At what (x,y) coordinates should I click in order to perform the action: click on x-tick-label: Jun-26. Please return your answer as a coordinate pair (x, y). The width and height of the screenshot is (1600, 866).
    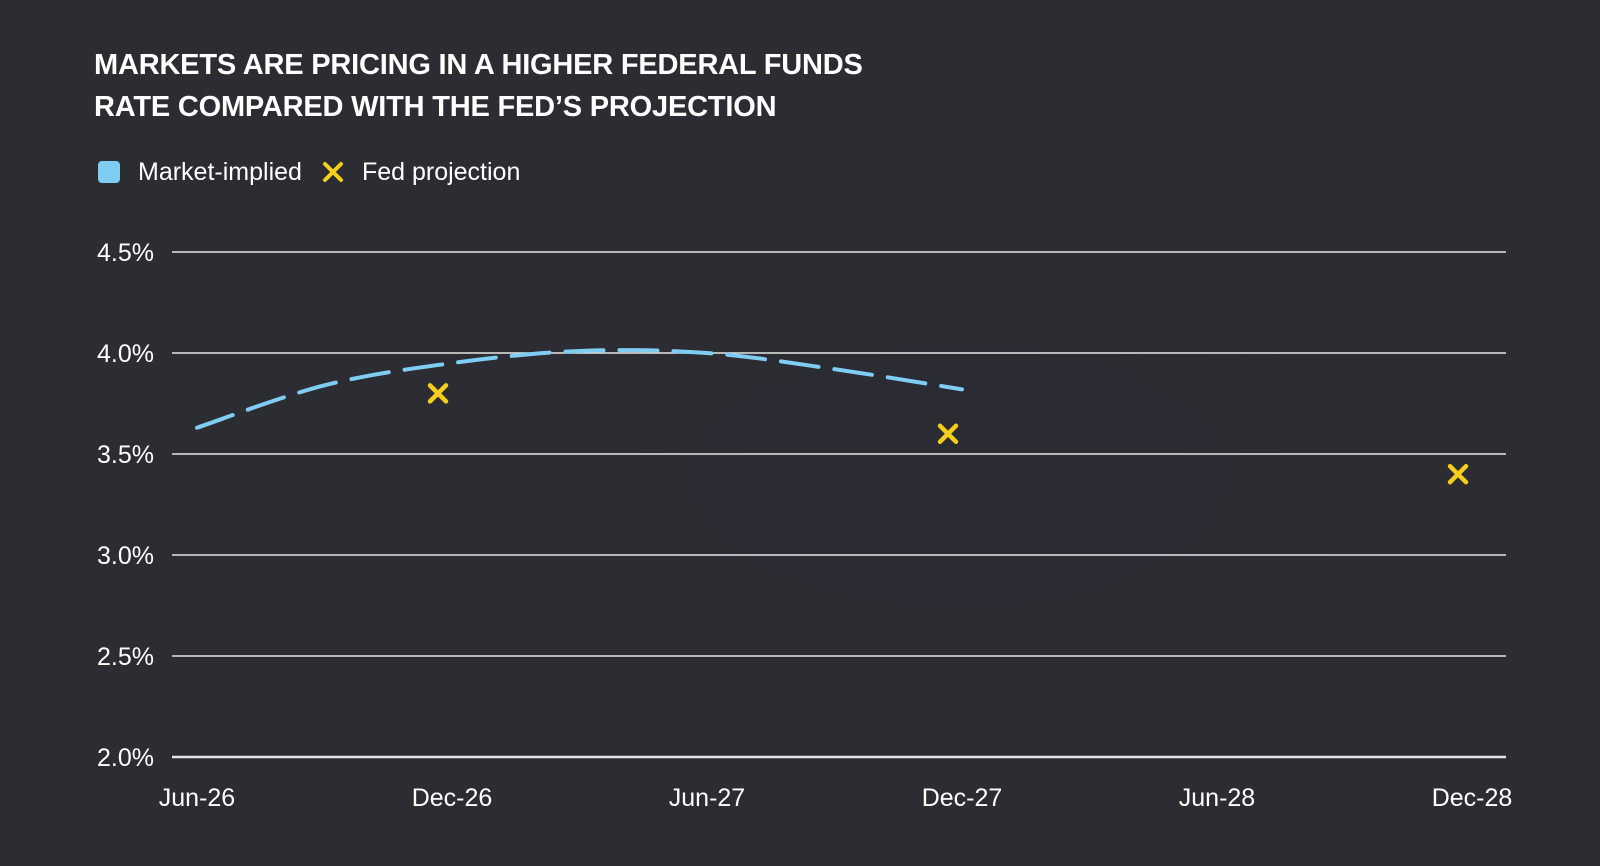
    Looking at the image, I should click on (197, 798).